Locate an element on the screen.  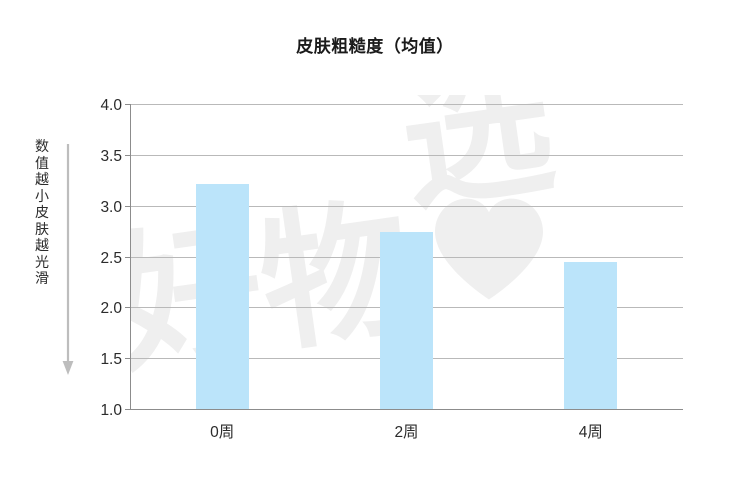
x-tick-label: 0周 is located at coordinates (222, 432).